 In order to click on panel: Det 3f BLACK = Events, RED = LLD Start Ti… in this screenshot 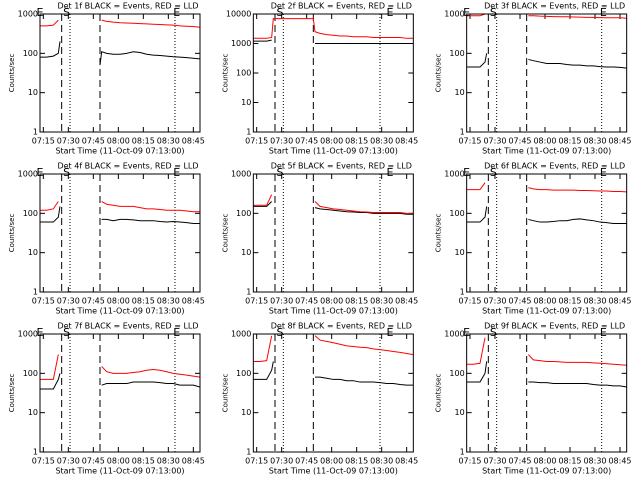, I will do `click(533, 79)`.